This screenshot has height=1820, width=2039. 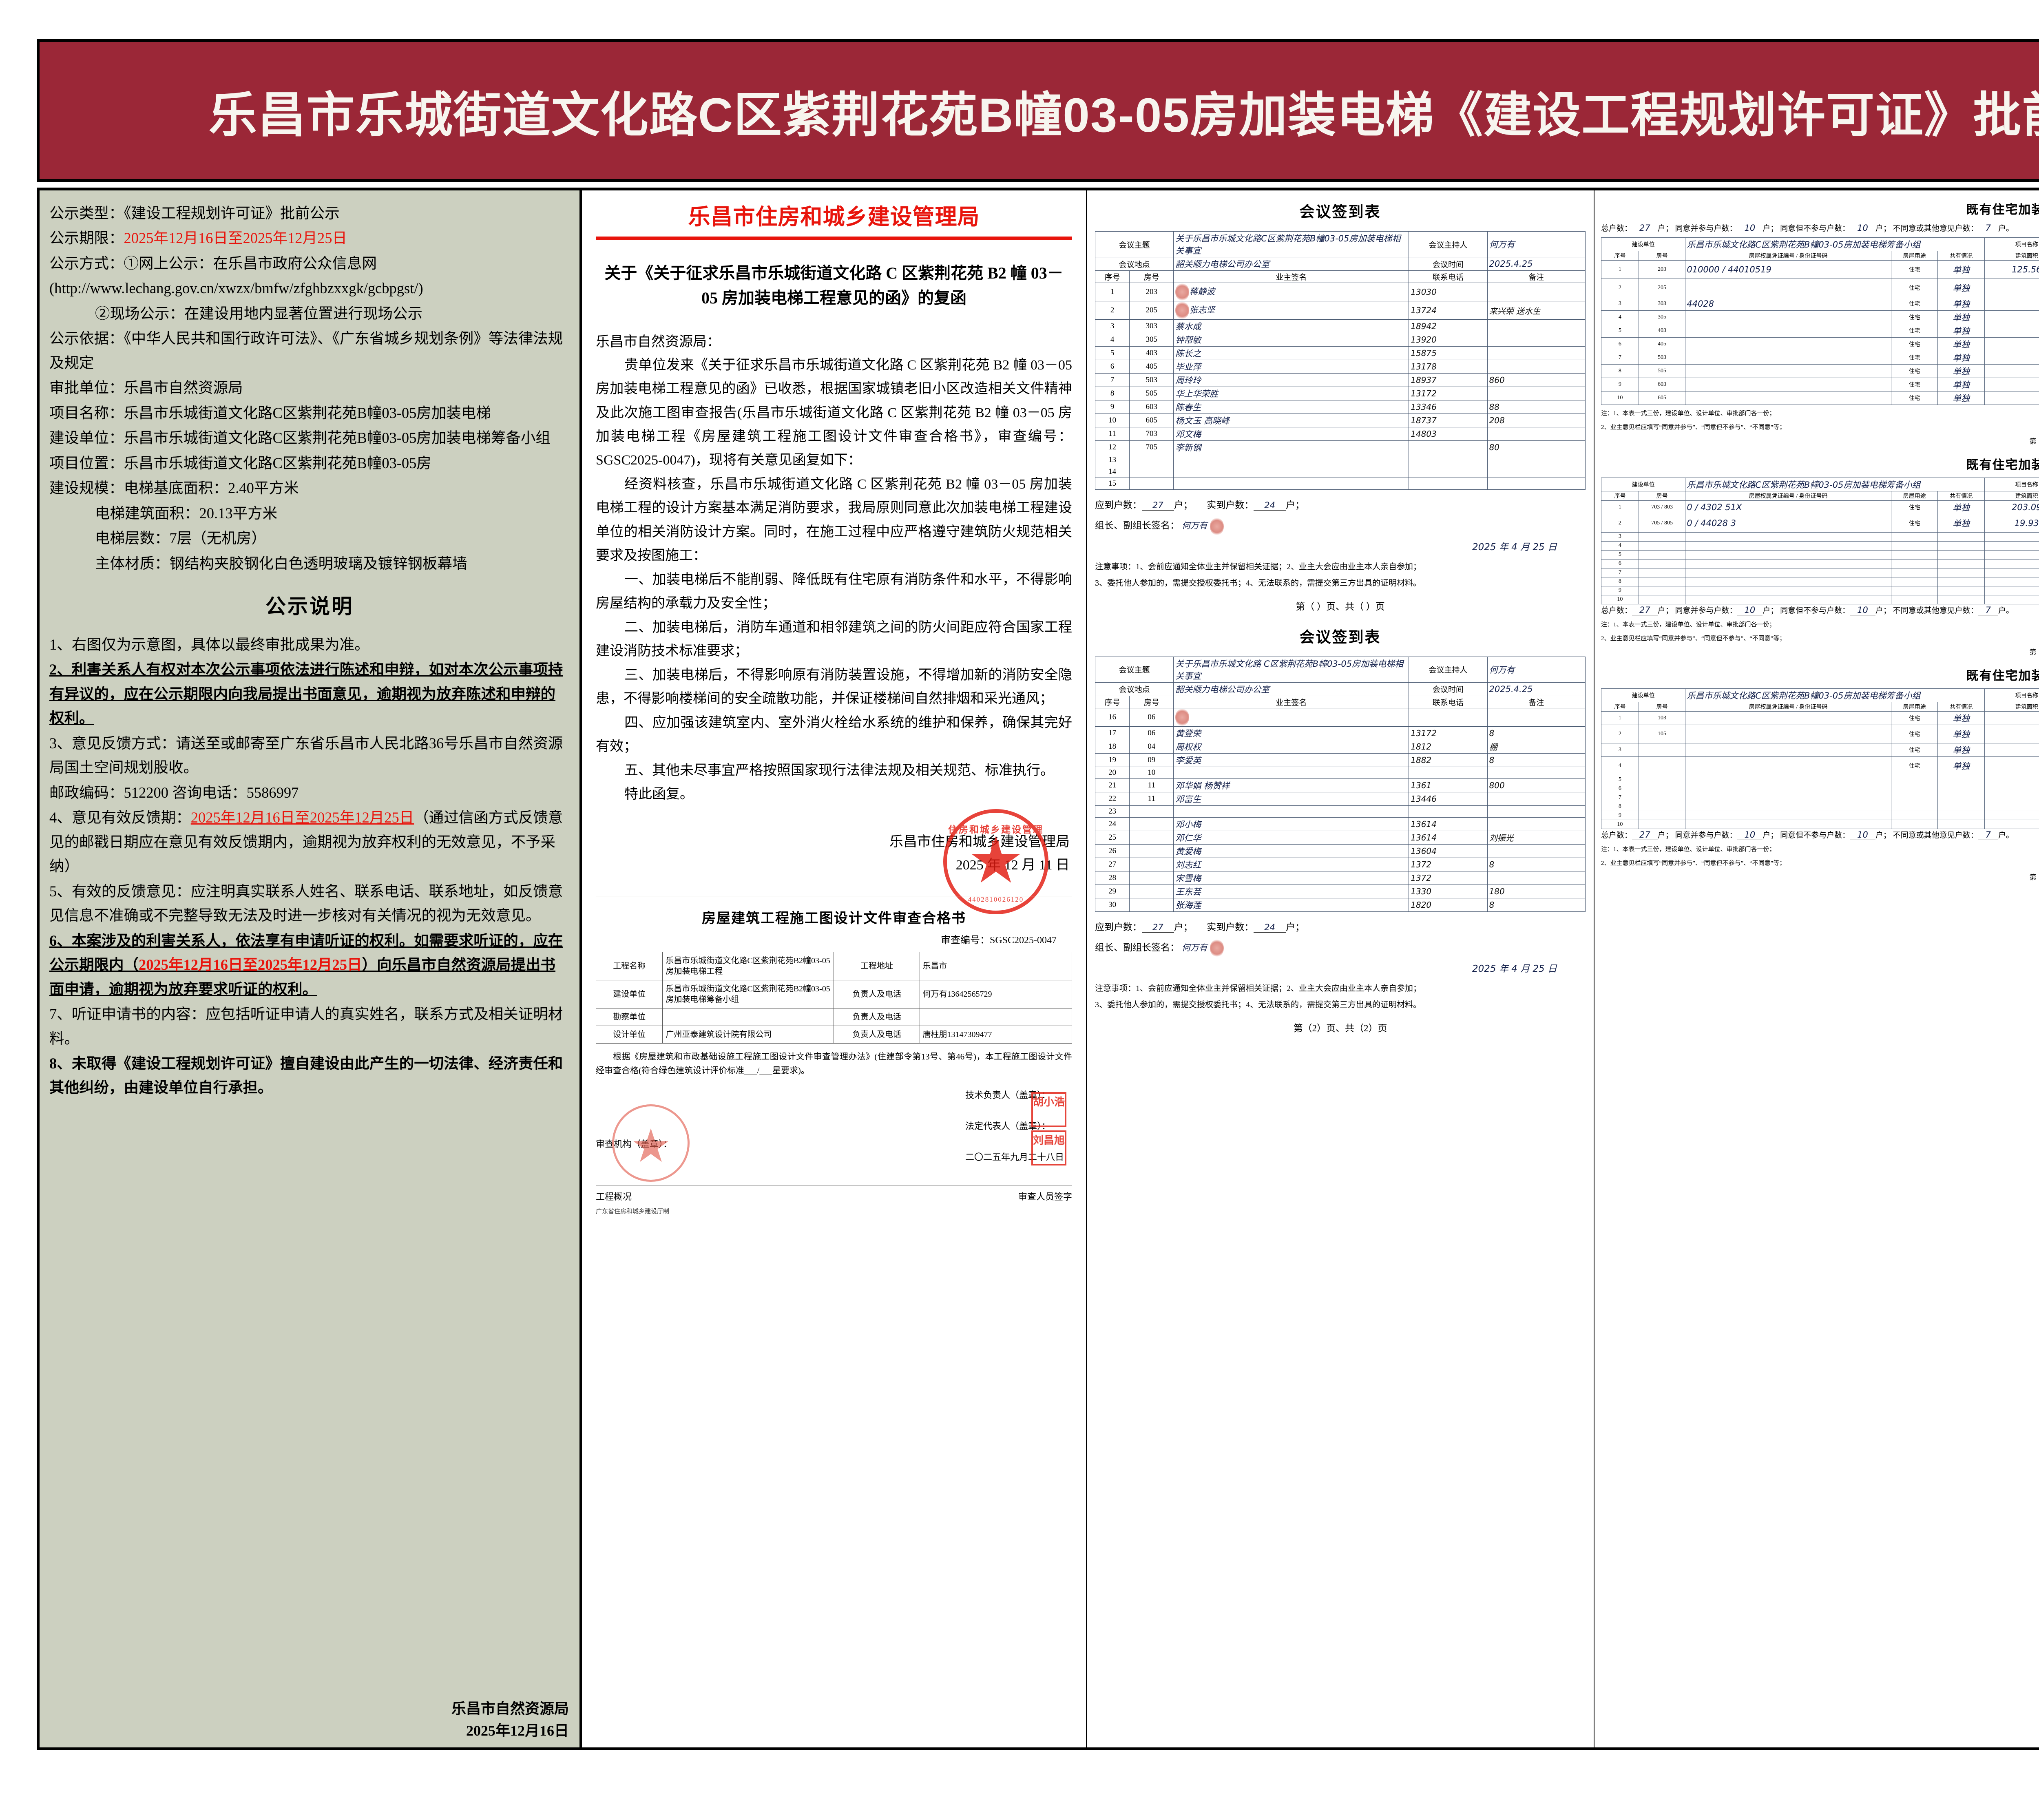 What do you see at coordinates (1820, 563) in the screenshot?
I see `table-row: 6` at bounding box center [1820, 563].